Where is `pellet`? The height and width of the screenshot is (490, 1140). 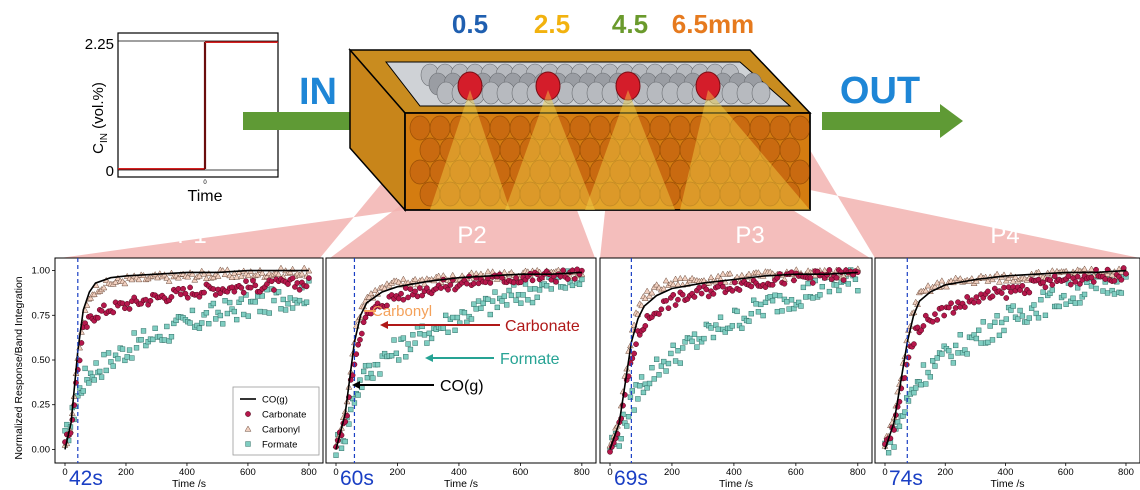 pellet is located at coordinates (761, 93).